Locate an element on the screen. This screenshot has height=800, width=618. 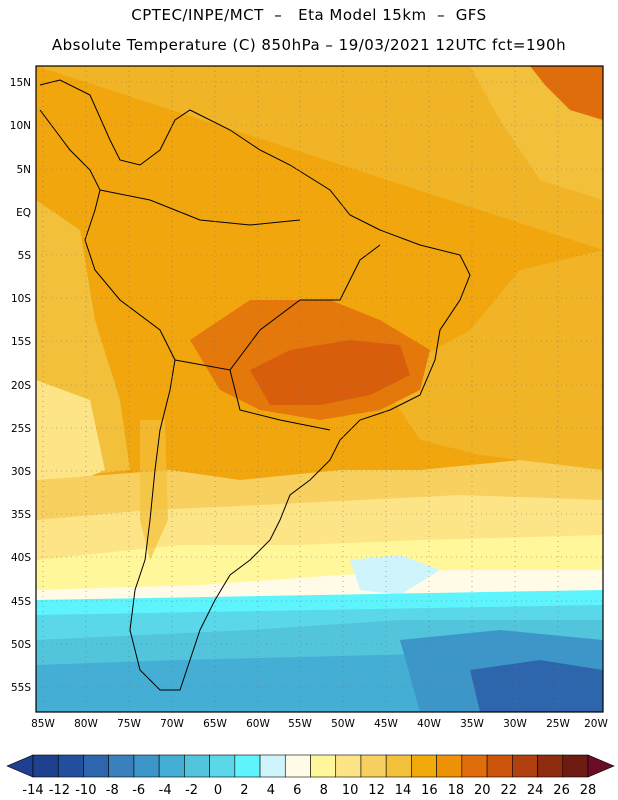
colorbar-tick-label: 14 is located at coordinates (403, 790).